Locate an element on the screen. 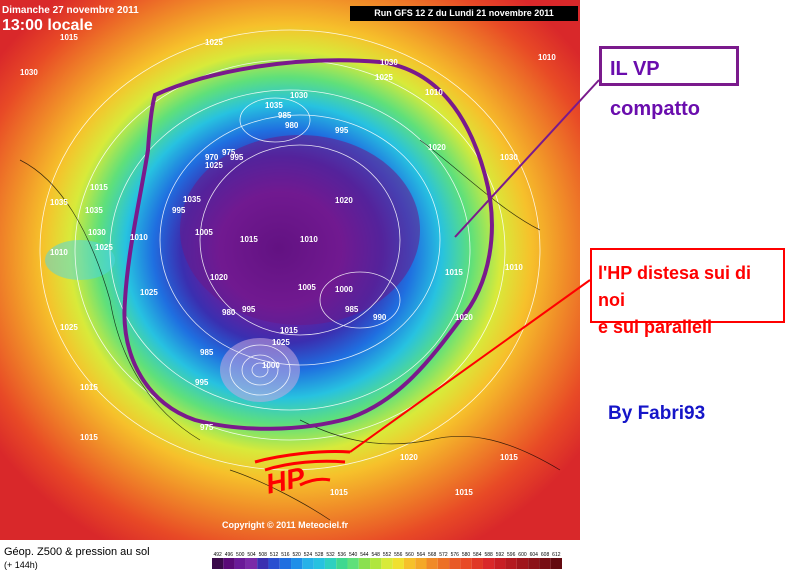  vp-annotation-box: IL VP compatto is located at coordinates (669, 83).